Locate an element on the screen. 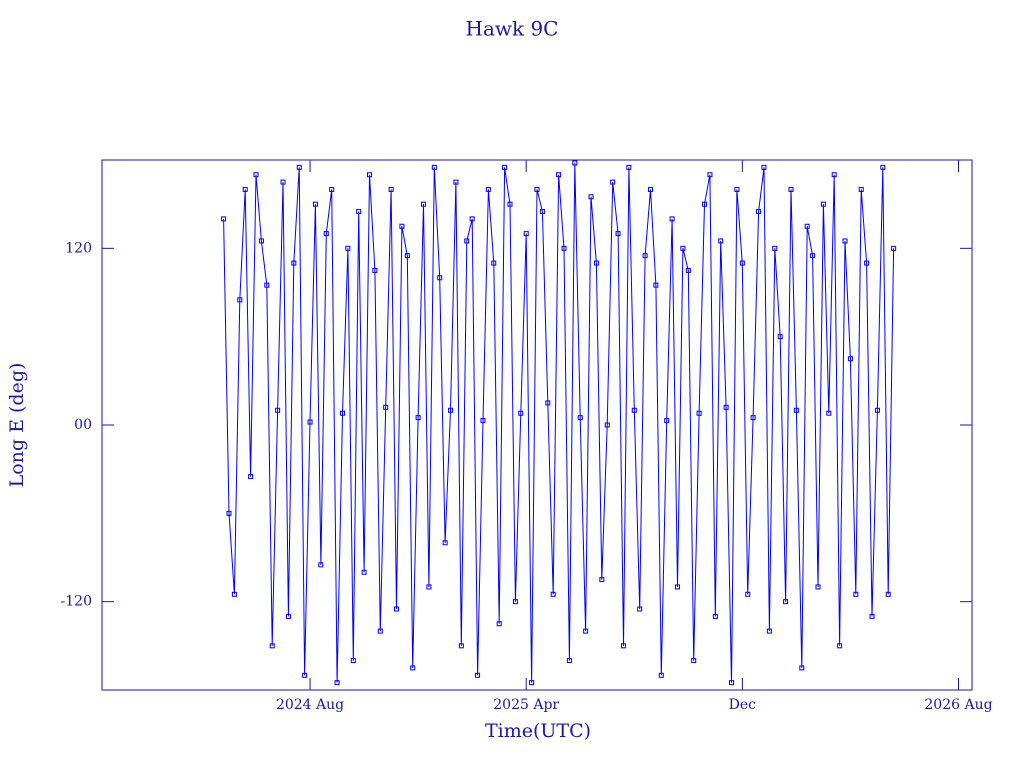 This screenshot has height=768, width=1024. x-tick-label: 2024 Aug is located at coordinates (310, 705).